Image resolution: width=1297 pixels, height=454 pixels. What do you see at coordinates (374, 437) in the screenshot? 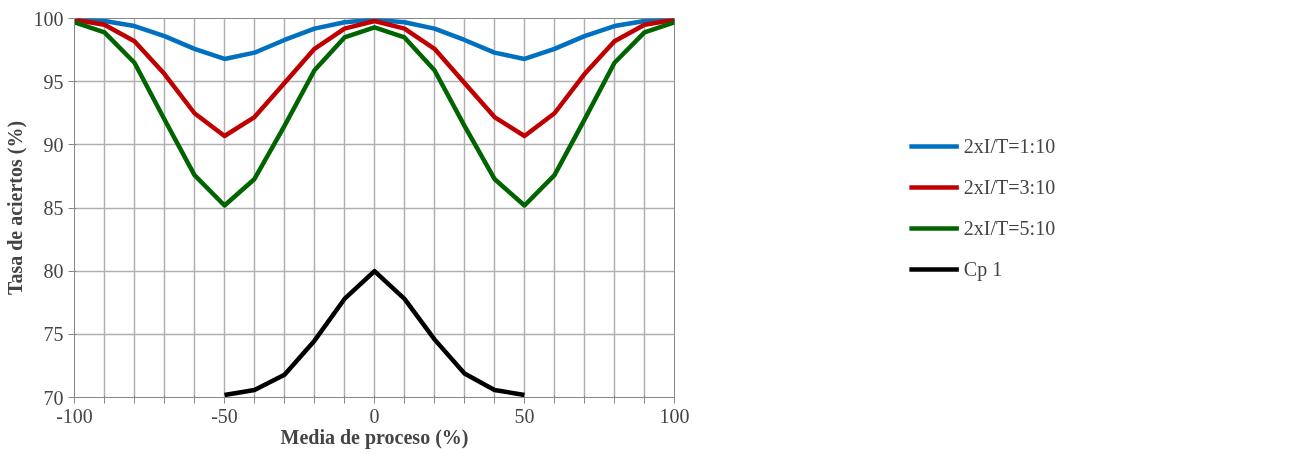
I see `x-axis-title: Media de proceso (%)` at bounding box center [374, 437].